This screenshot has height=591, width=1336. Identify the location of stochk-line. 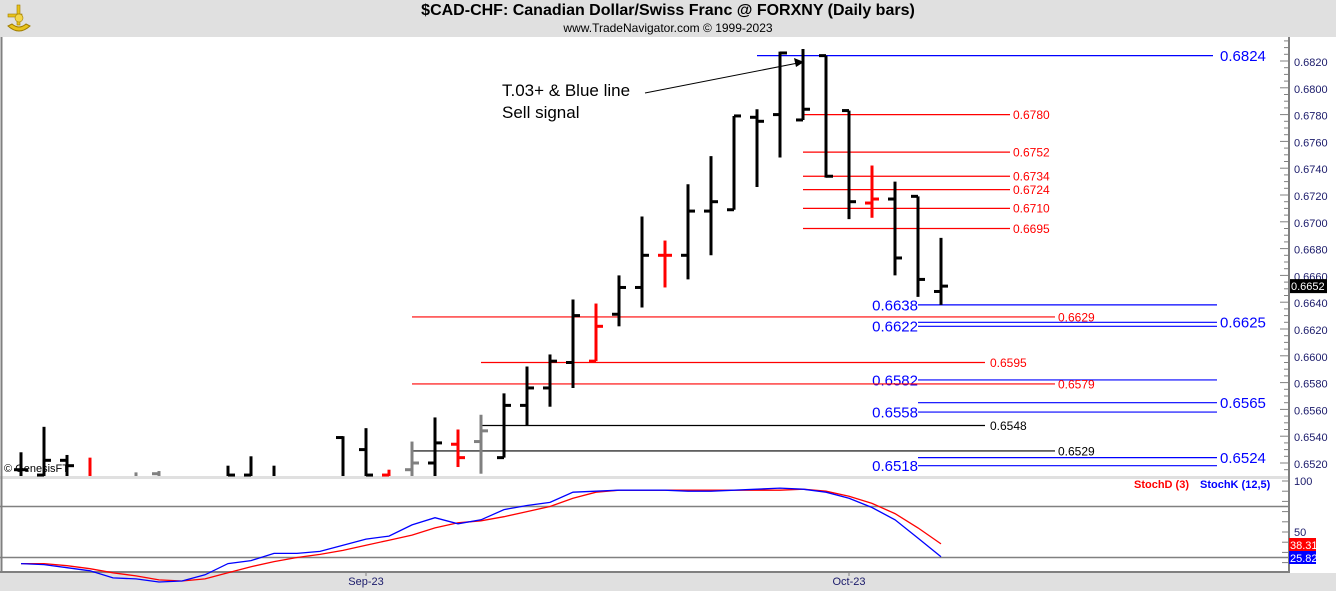
(481, 535).